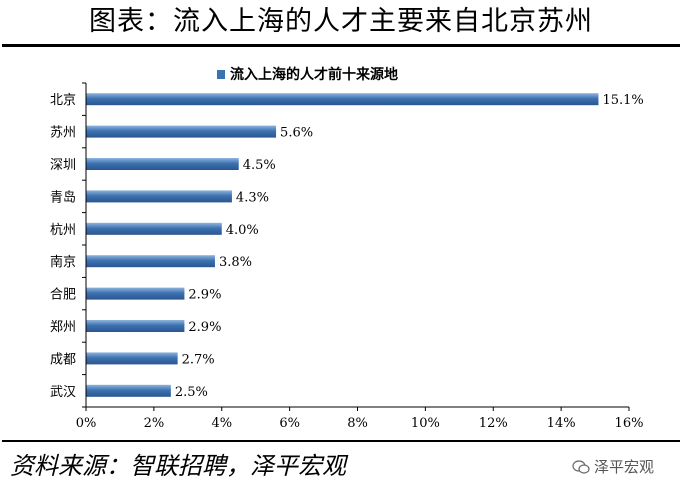  What do you see at coordinates (63, 165) in the screenshot?
I see `category-label: 深圳` at bounding box center [63, 165].